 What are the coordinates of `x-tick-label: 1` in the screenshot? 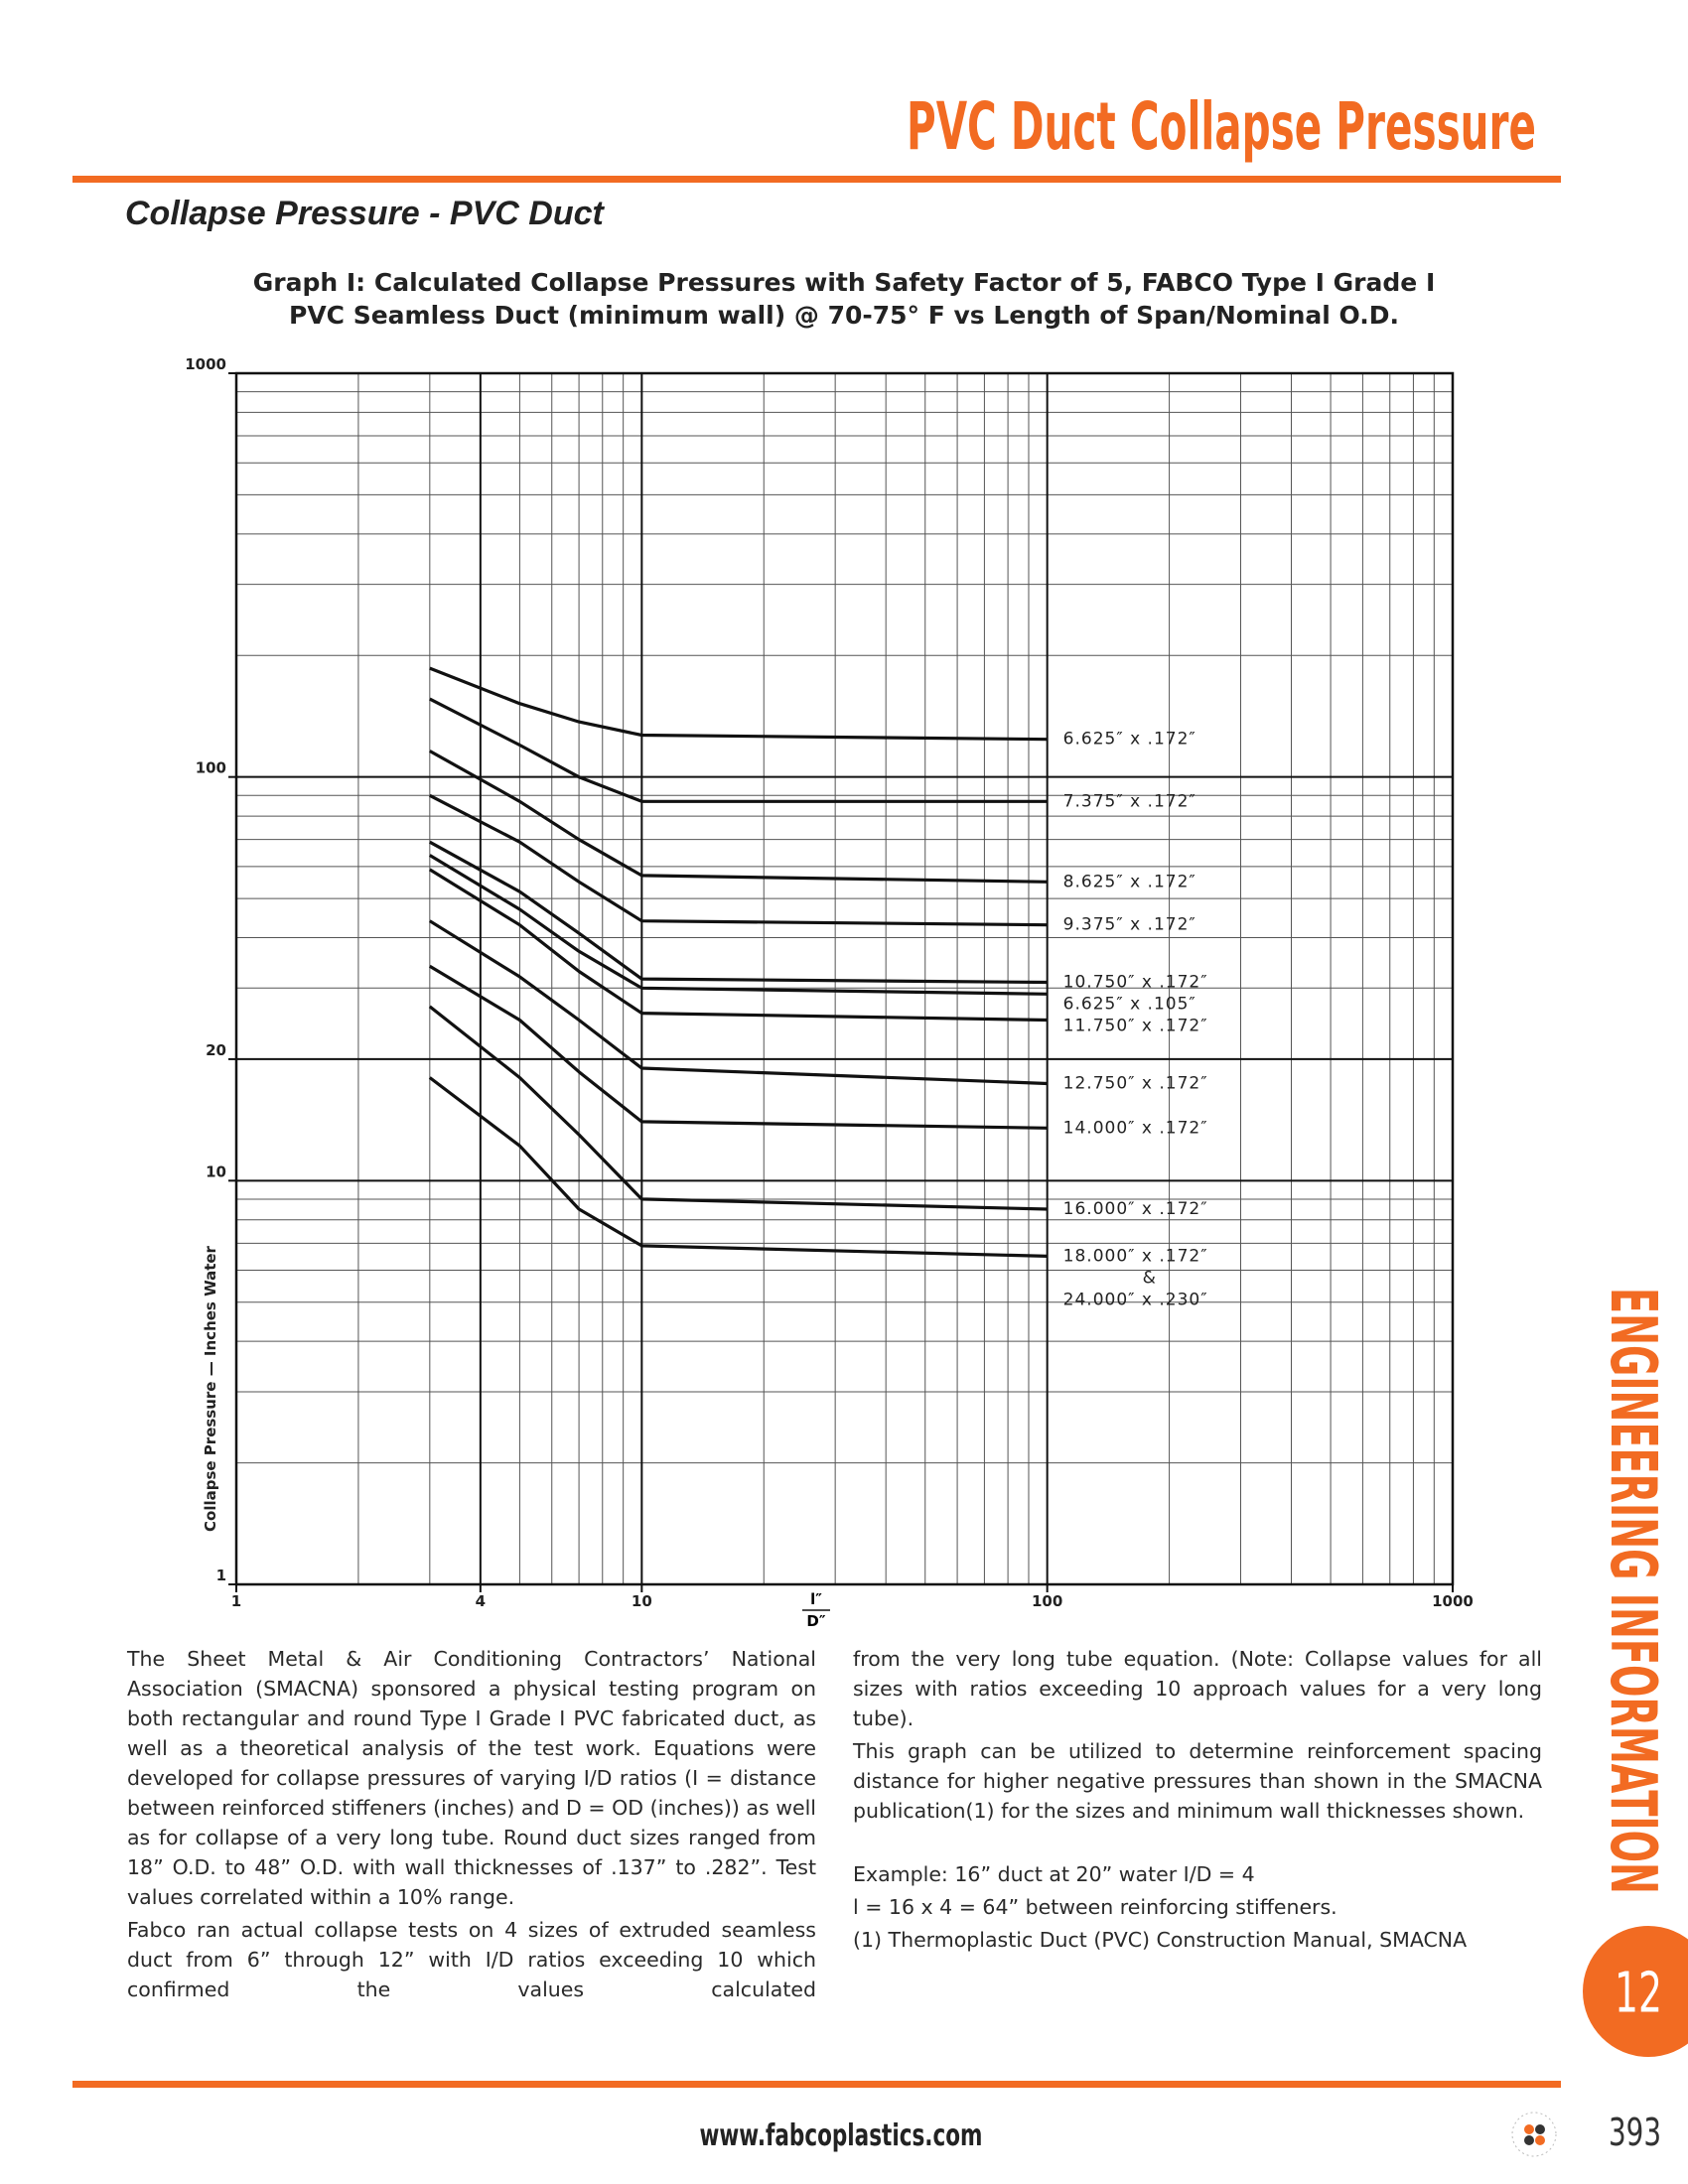 It's located at (236, 1601).